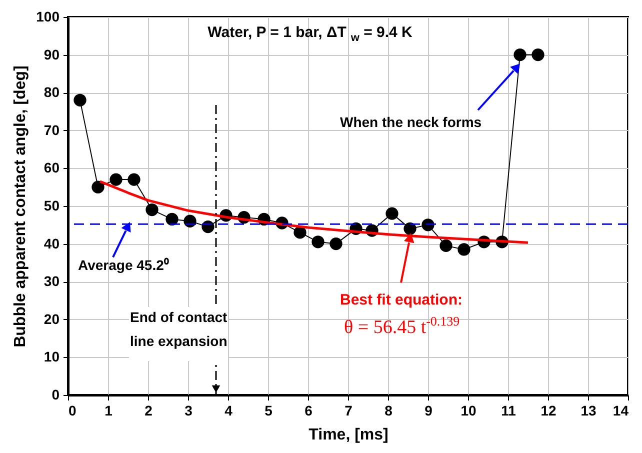 Image resolution: width=642 pixels, height=453 pixels. Describe the element at coordinates (179, 329) in the screenshot. I see `ref-line-label: End of contact line expansion` at that location.